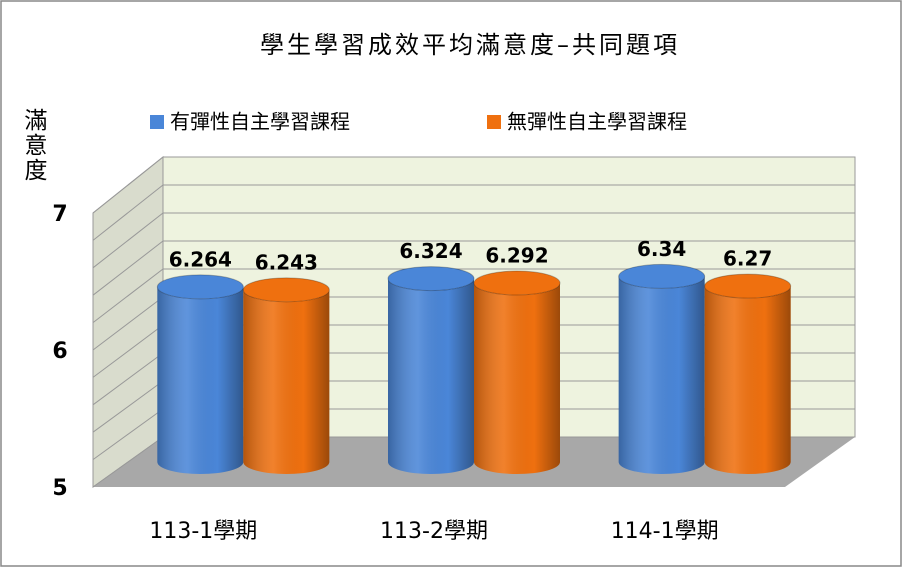 The image size is (902, 567). Describe the element at coordinates (597, 122) in the screenshot. I see `legend-label: 無彈性自主學習課程` at that location.